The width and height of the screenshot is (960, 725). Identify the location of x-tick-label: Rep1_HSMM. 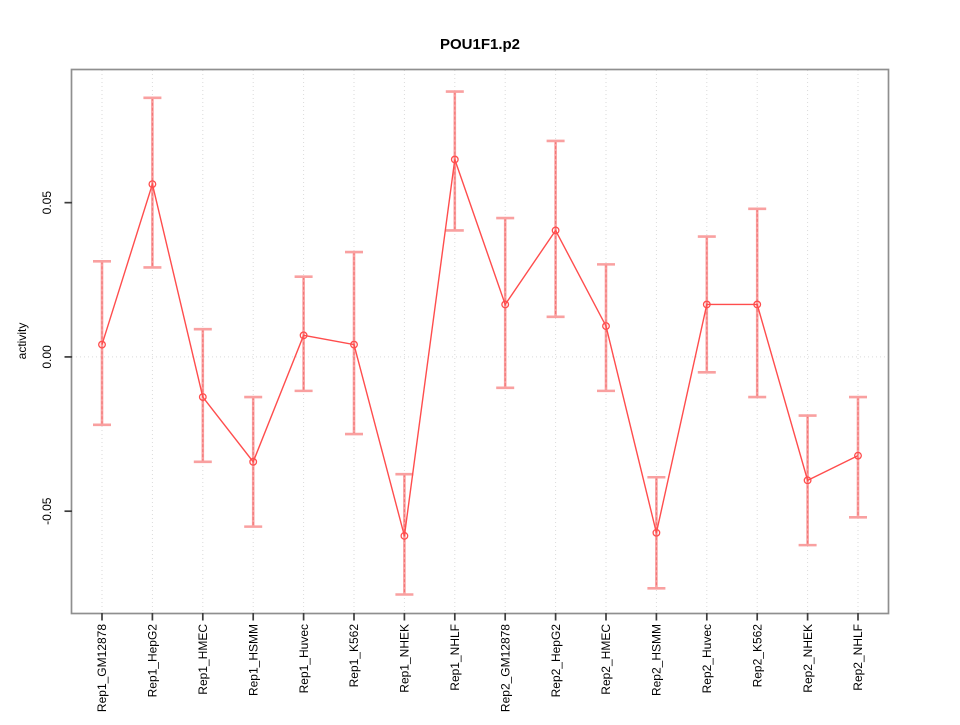
(253, 660).